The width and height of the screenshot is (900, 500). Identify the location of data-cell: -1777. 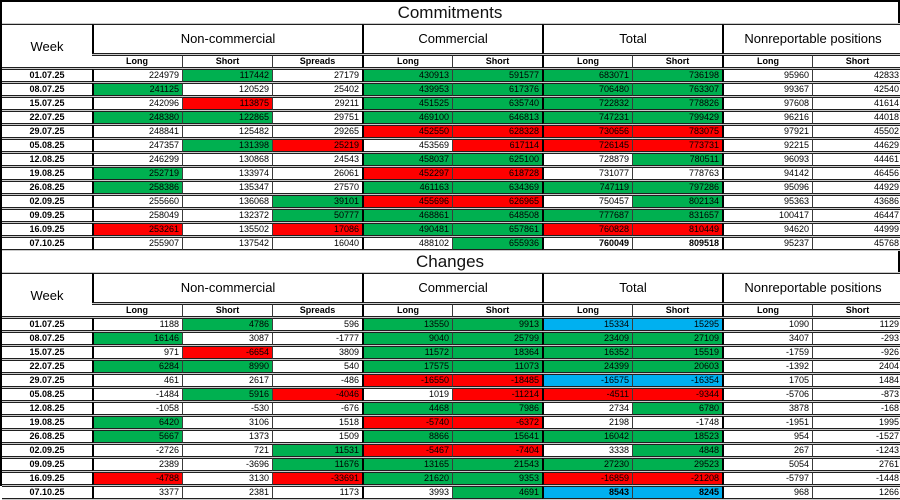
(317, 338).